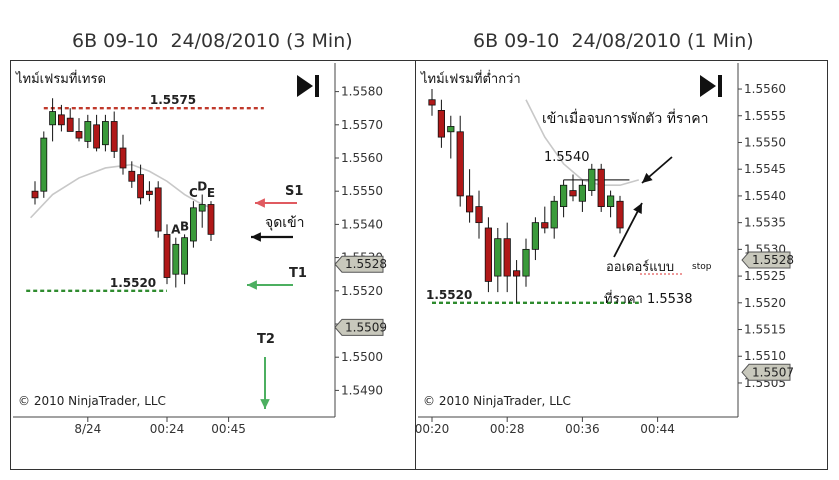 This screenshot has width=839, height=480. I want to click on annotation-stop: stop, so click(702, 267).